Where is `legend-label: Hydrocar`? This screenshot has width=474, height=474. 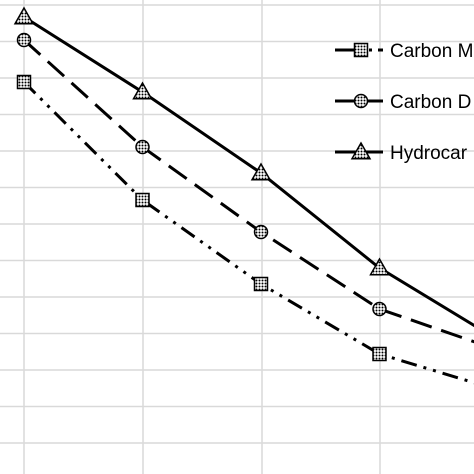
legend-label: Hydrocar is located at coordinates (429, 153).